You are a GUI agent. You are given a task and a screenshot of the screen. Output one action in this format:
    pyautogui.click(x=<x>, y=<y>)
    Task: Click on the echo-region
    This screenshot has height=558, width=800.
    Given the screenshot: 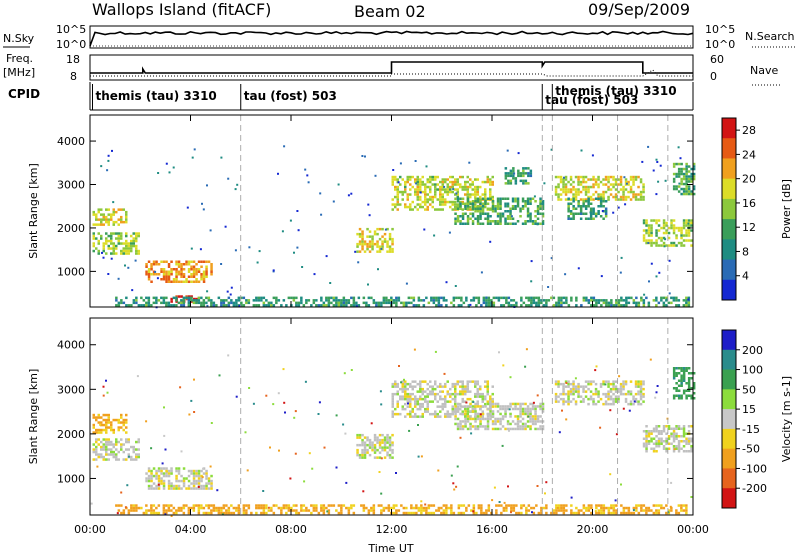 What is the action you would take?
    pyautogui.click(x=667, y=439)
    